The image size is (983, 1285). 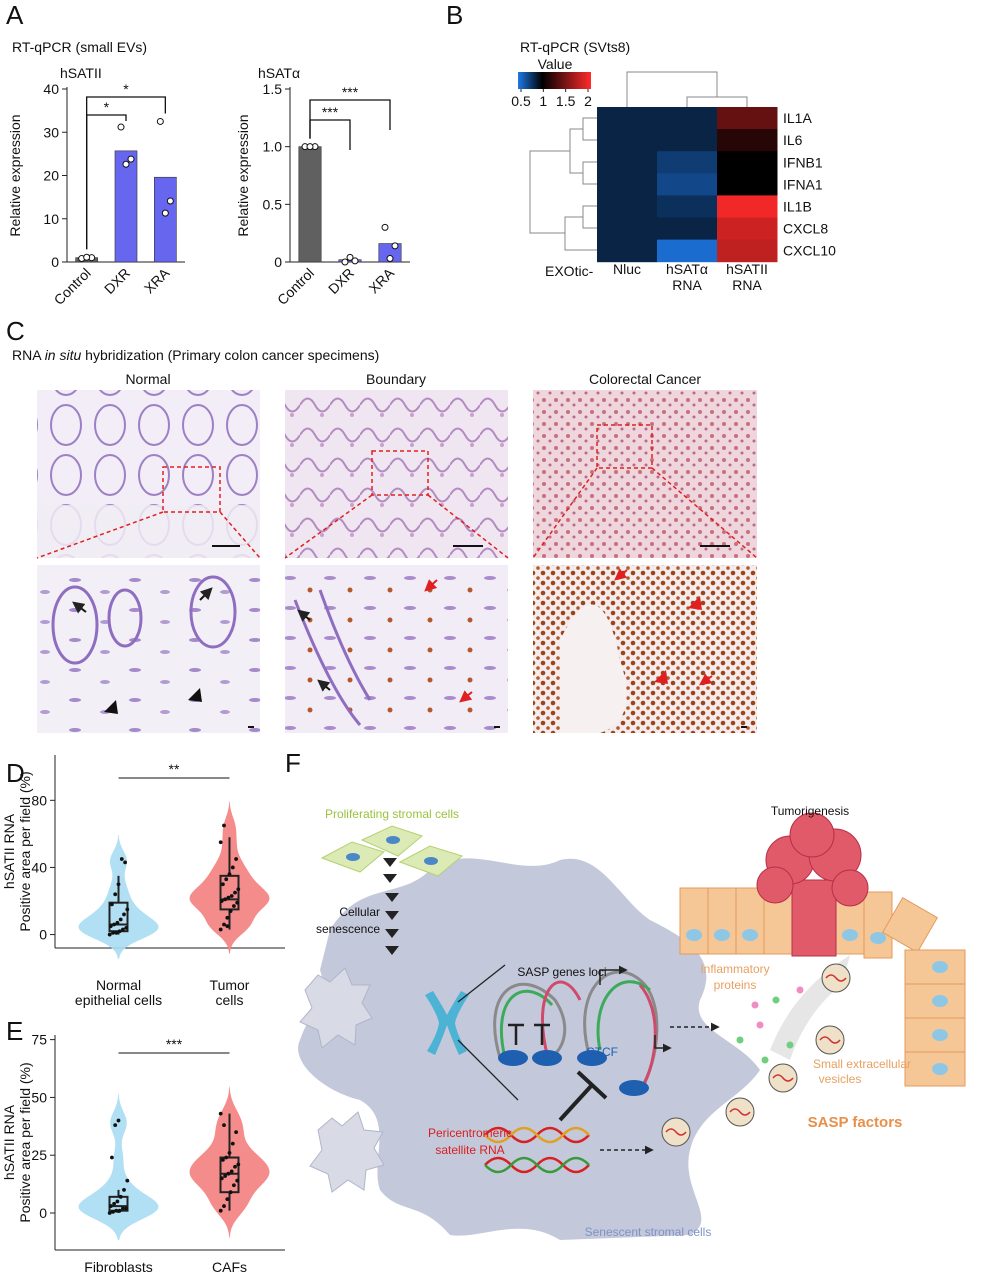 What do you see at coordinates (855, 1122) in the screenshot?
I see `label: SASP factors` at bounding box center [855, 1122].